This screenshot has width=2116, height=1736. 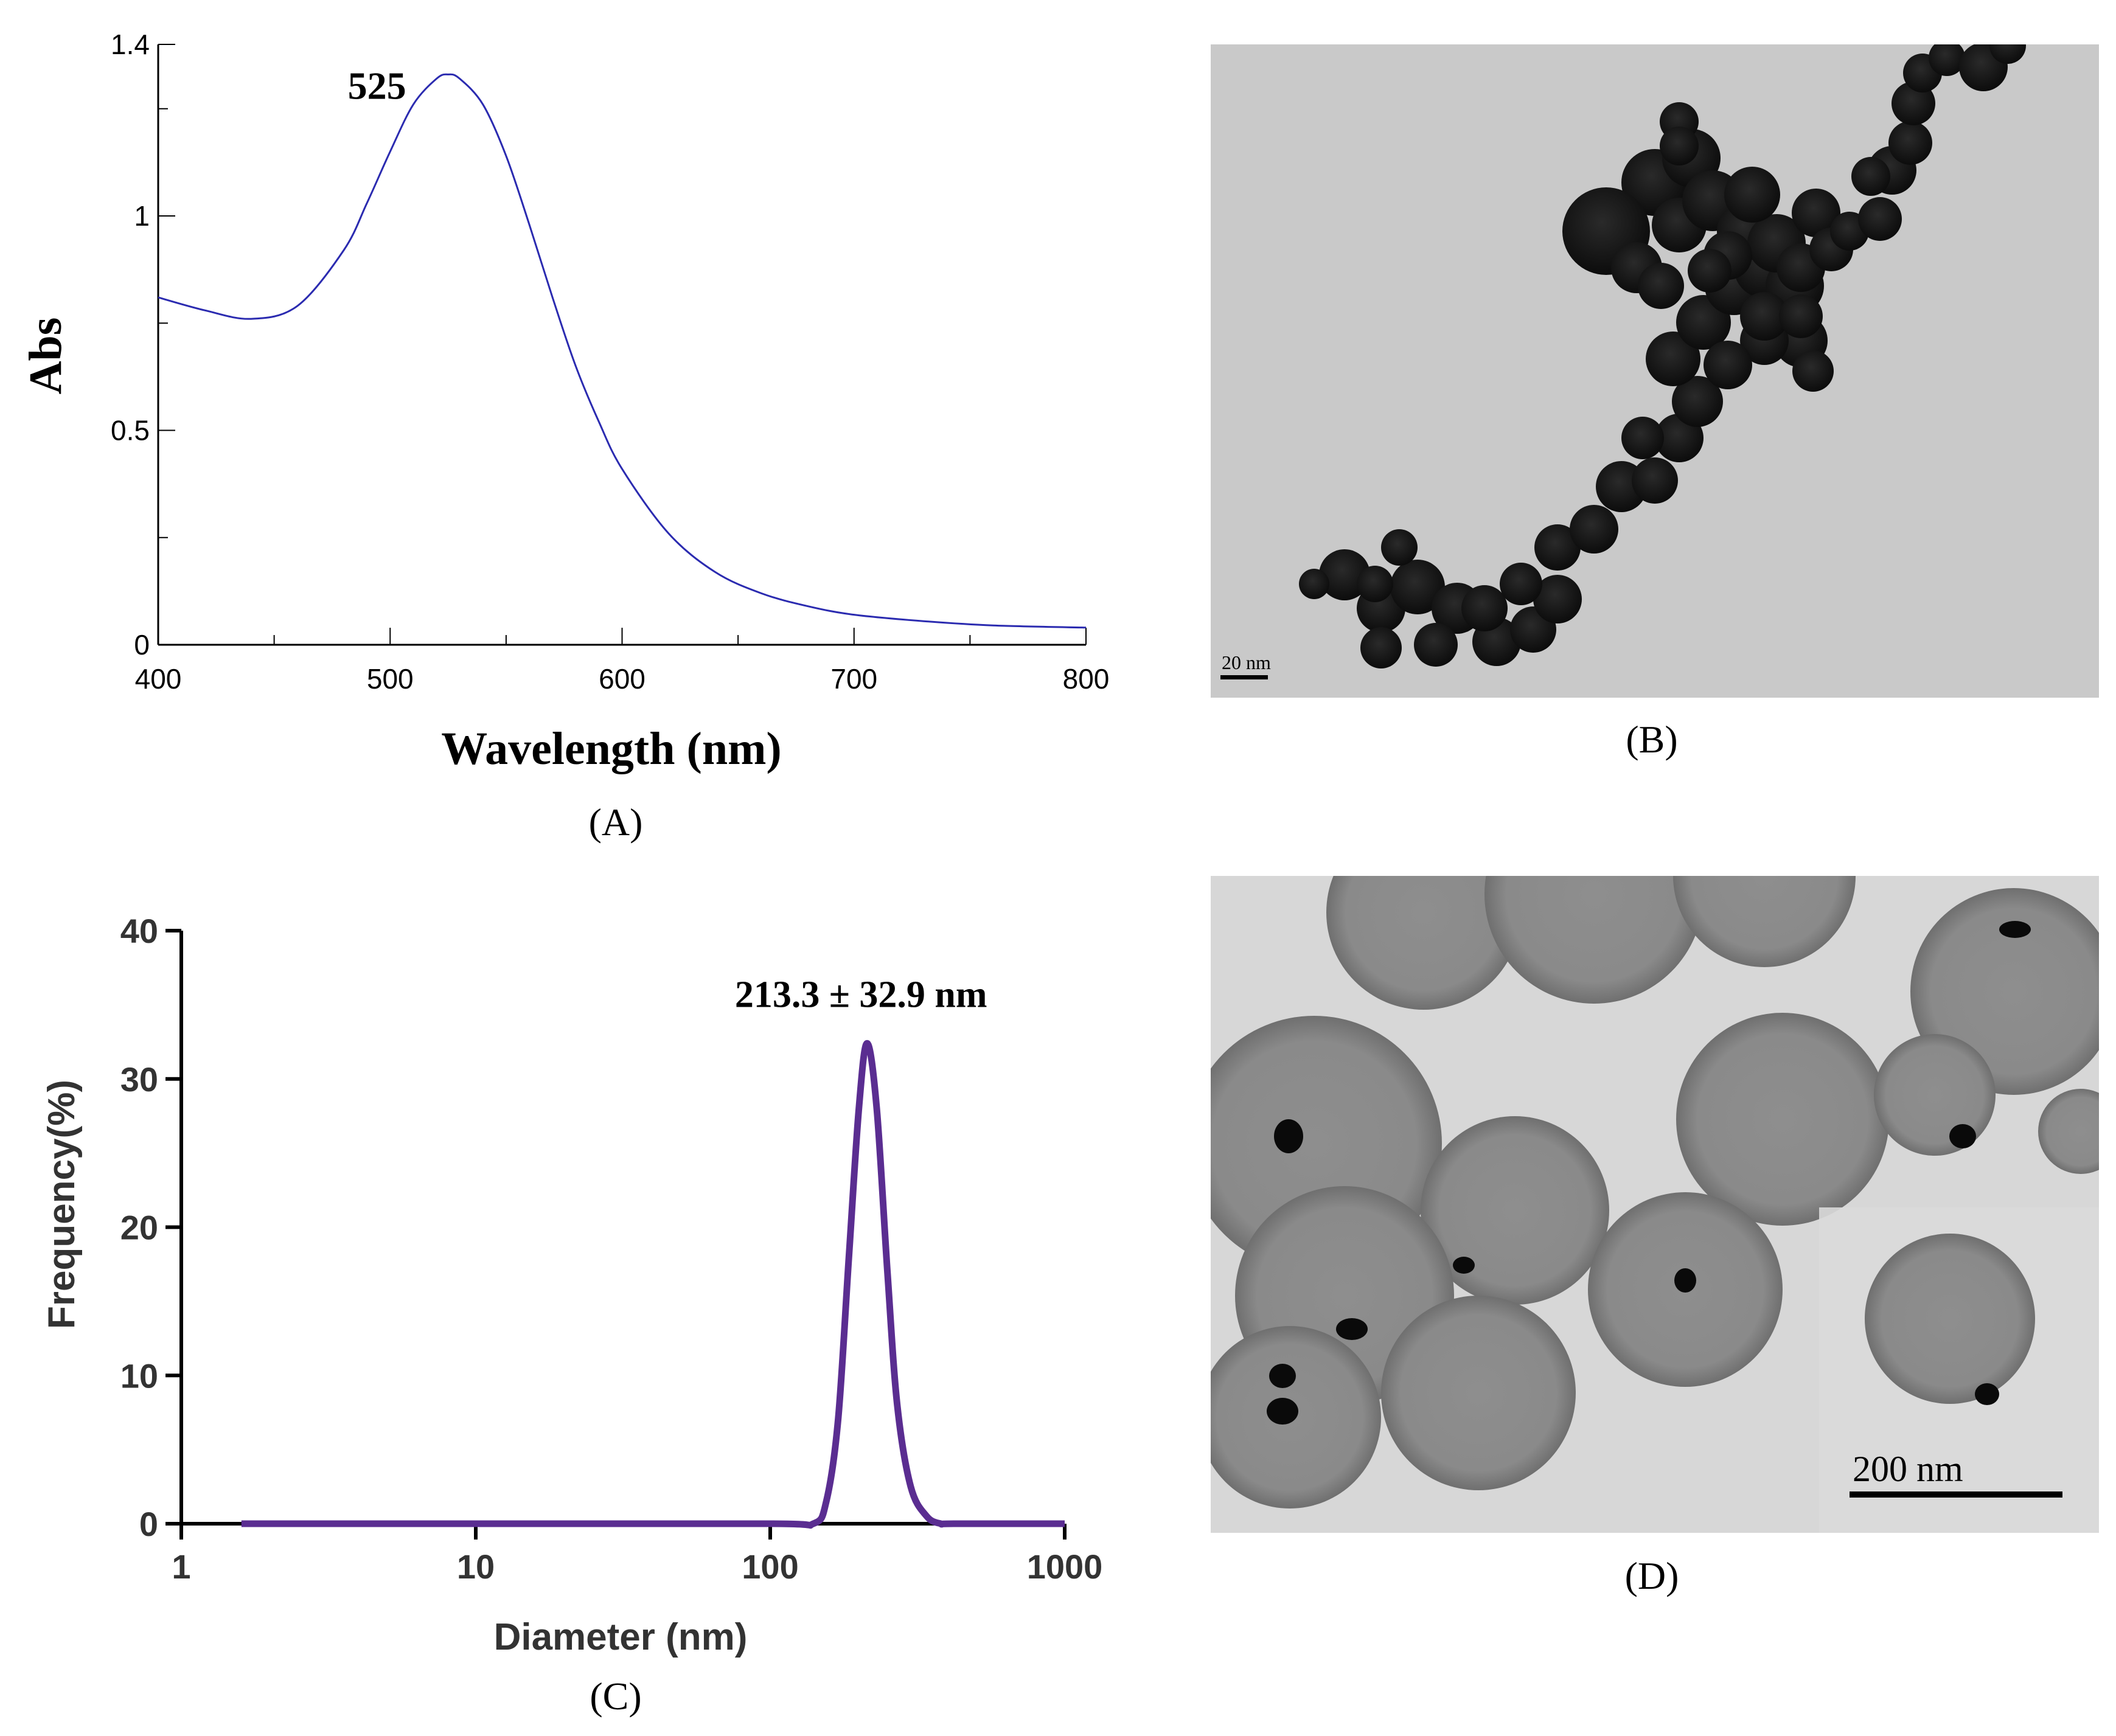 I want to click on dls-y-tick-label: 30, so click(x=139, y=1079).